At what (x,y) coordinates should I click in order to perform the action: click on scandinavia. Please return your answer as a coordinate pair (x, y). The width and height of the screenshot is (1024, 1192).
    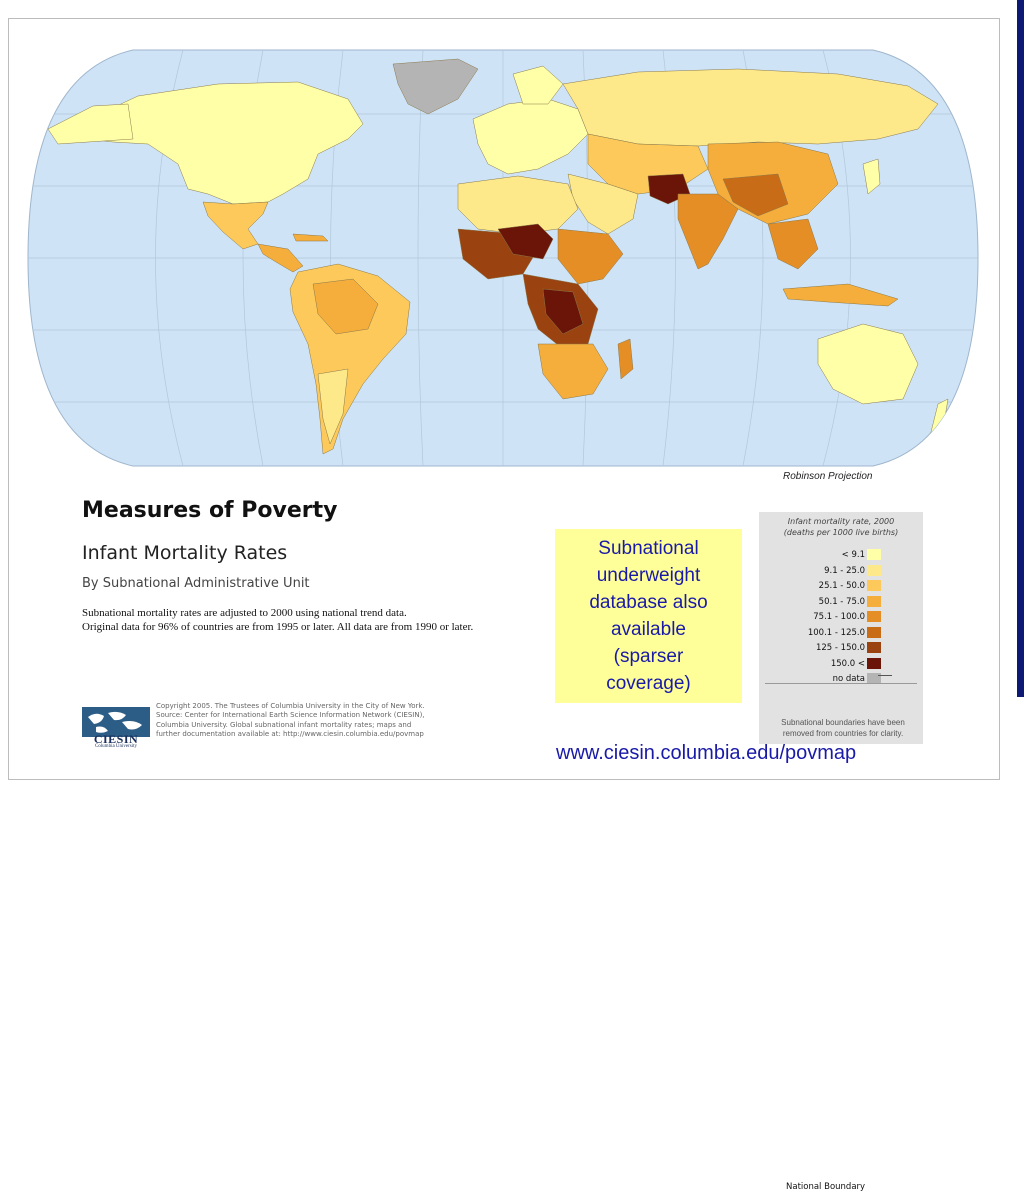
    Looking at the image, I should click on (538, 85).